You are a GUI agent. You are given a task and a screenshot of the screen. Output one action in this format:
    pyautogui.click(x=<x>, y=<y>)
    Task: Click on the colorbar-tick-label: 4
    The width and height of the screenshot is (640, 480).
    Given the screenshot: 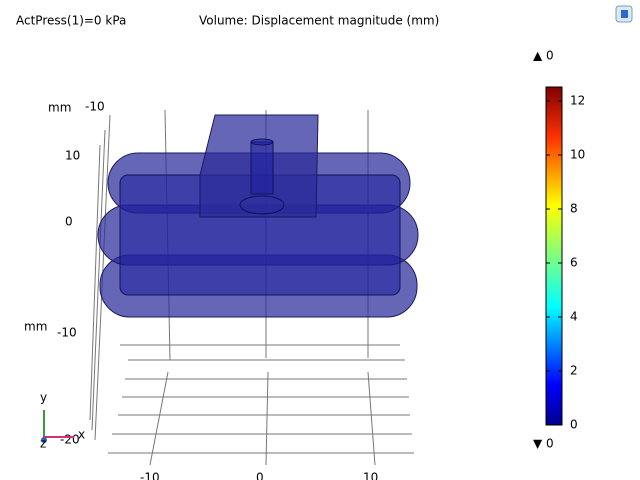 What is the action you would take?
    pyautogui.click(x=574, y=317)
    